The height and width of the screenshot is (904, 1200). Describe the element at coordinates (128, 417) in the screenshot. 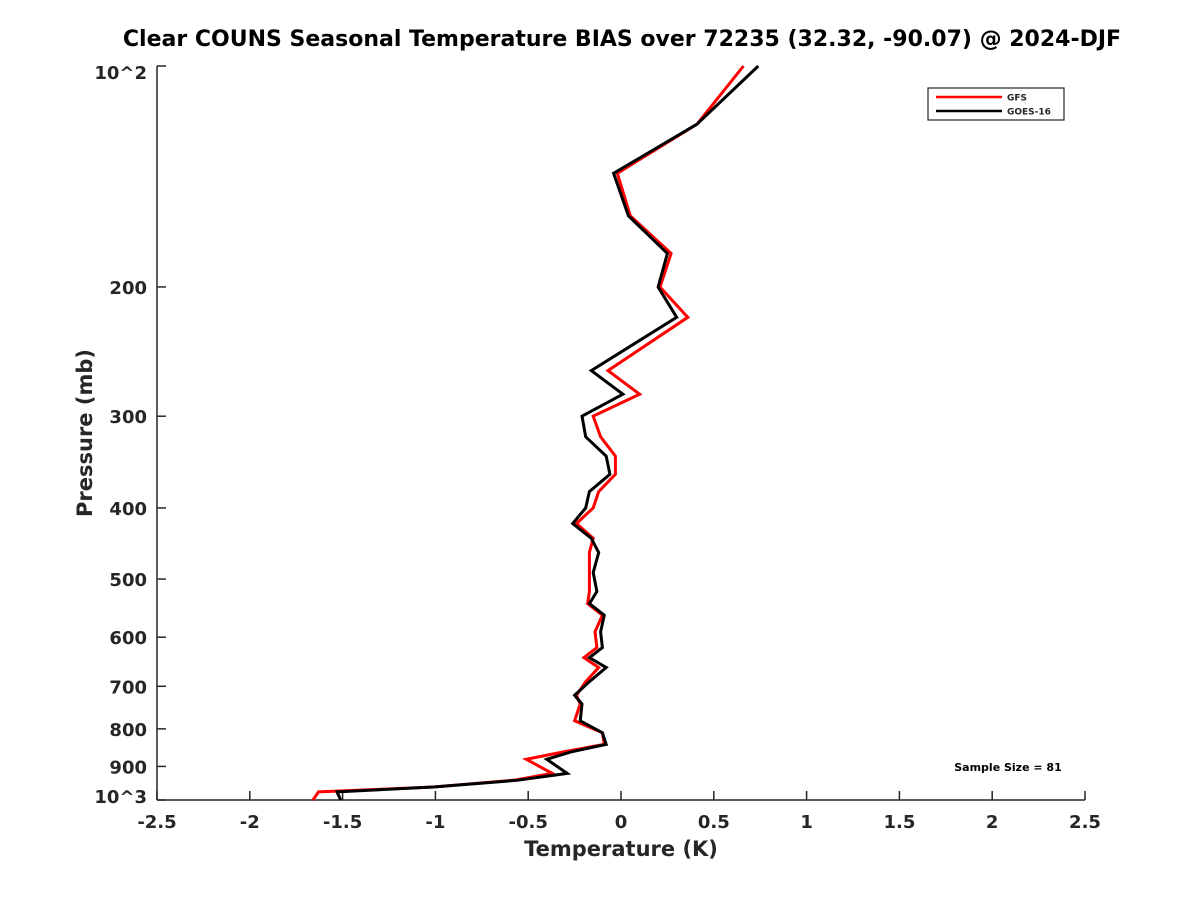

I see `y-tick-label: 300` at that location.